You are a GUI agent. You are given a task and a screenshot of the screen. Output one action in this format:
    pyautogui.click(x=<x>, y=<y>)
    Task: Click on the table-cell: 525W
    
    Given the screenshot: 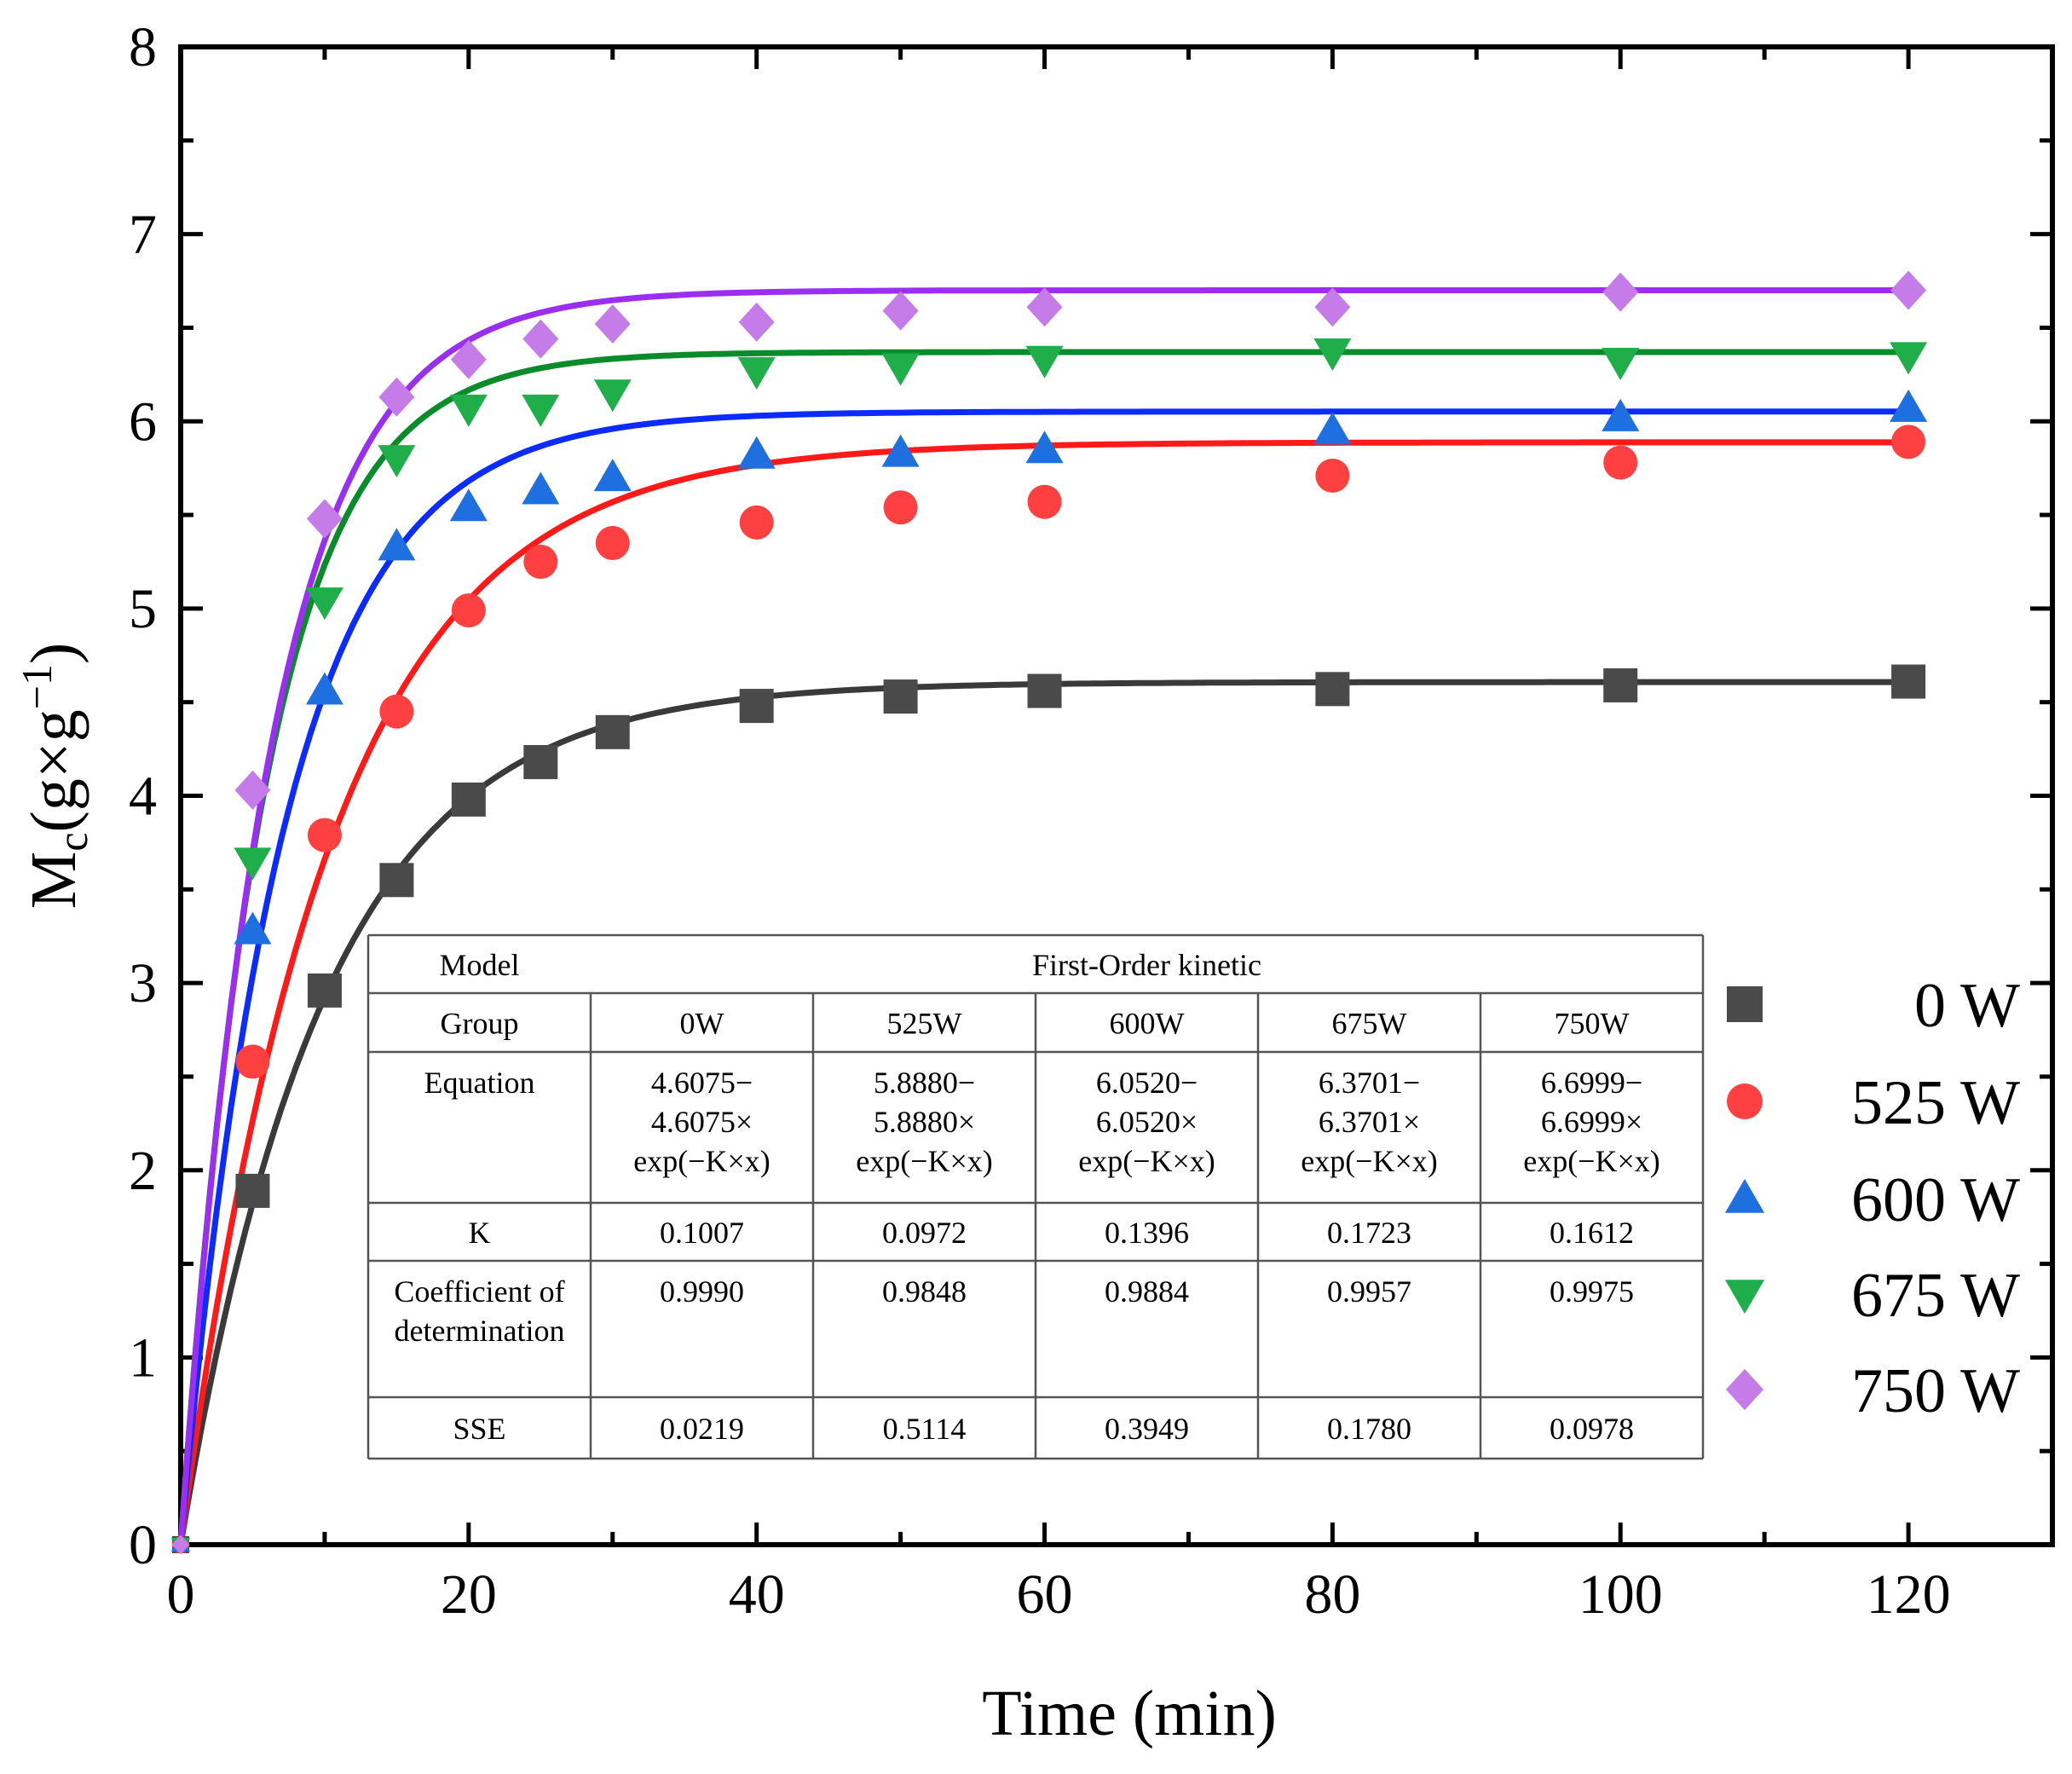 What is the action you would take?
    pyautogui.click(x=925, y=1024)
    